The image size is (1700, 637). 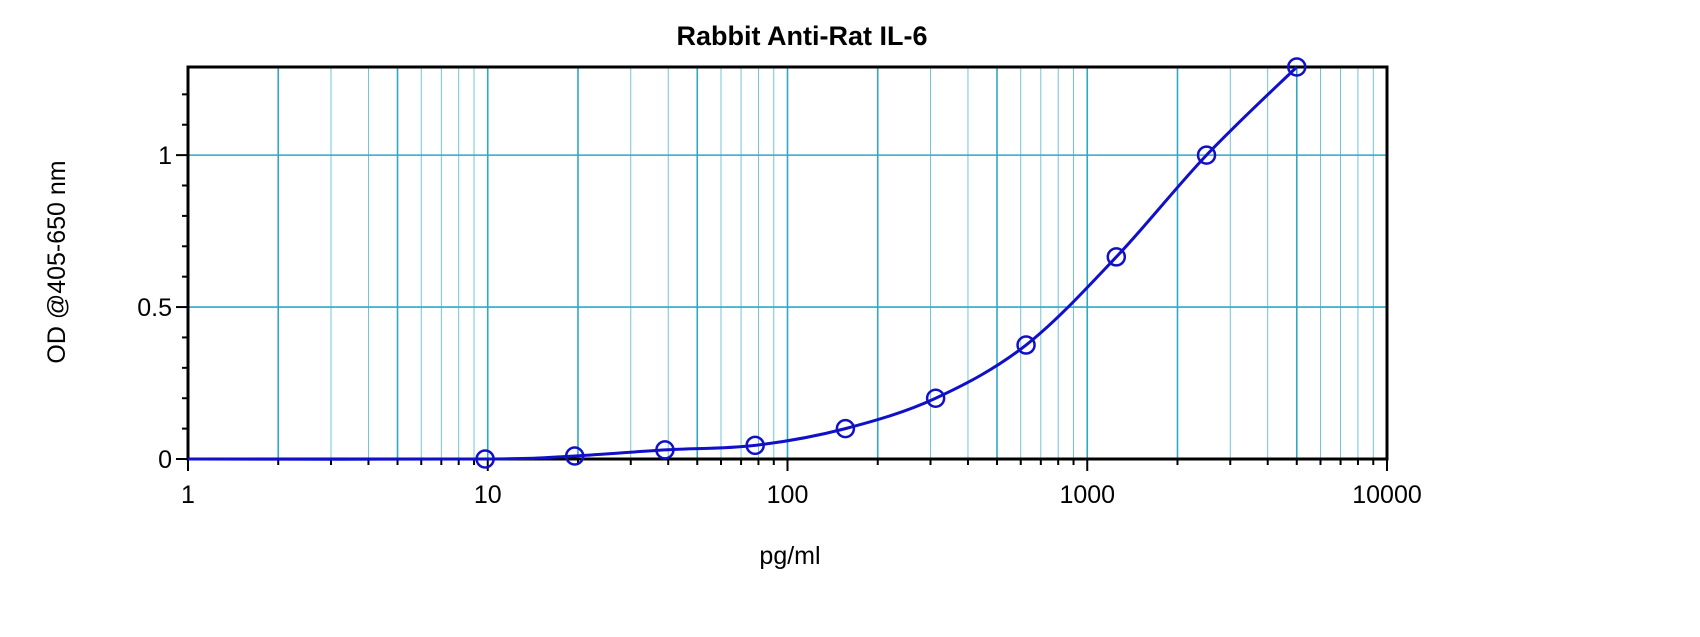 What do you see at coordinates (162, 283) in the screenshot?
I see `y-axis: 00.51` at bounding box center [162, 283].